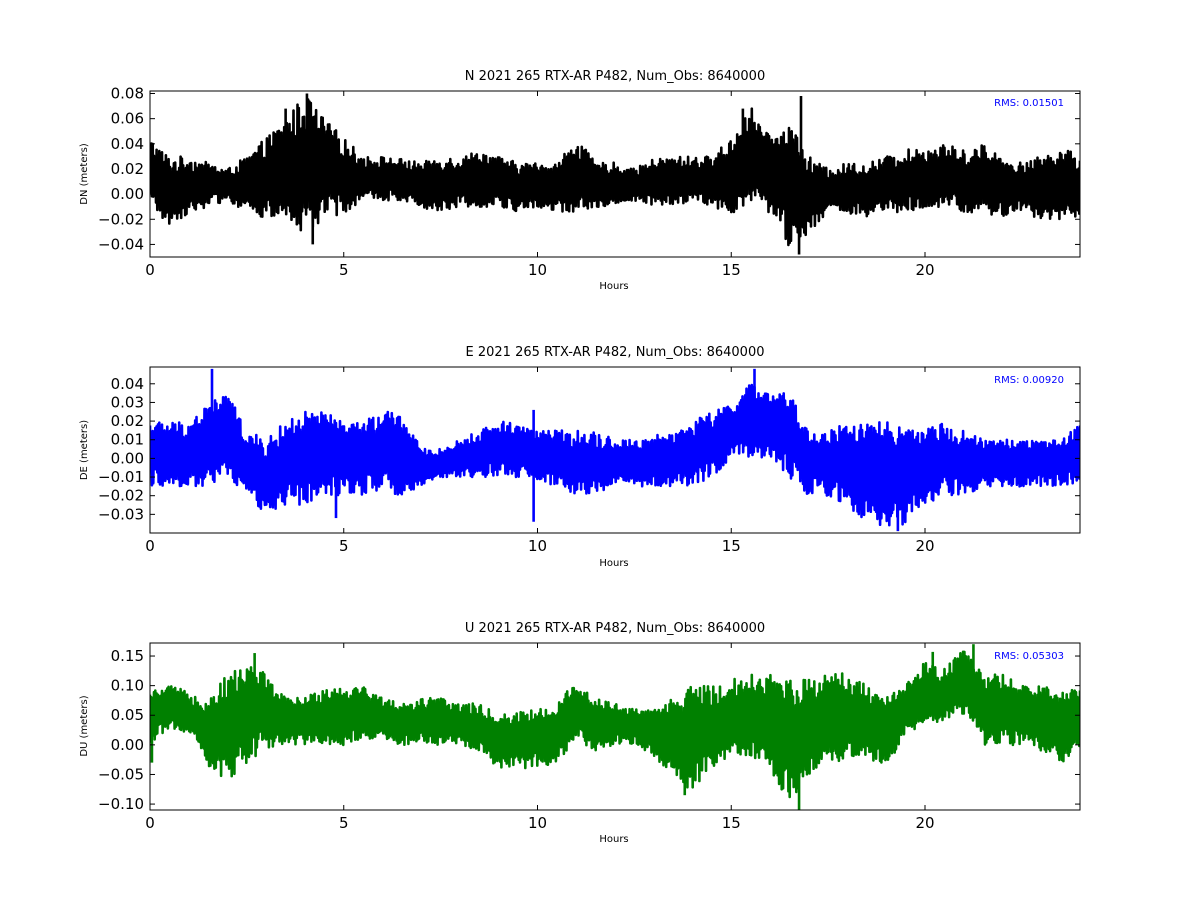 The width and height of the screenshot is (1200, 900). Describe the element at coordinates (127, 119) in the screenshot. I see `y-tick-label: 0.06` at that location.